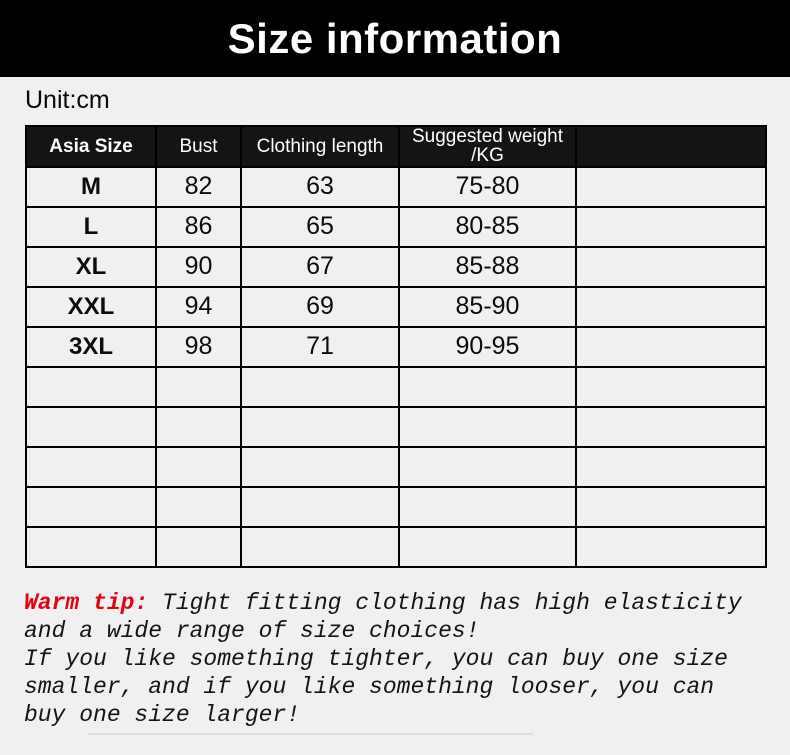 The image size is (790, 755). What do you see at coordinates (487, 186) in the screenshot?
I see `cell-weight: 75-80` at bounding box center [487, 186].